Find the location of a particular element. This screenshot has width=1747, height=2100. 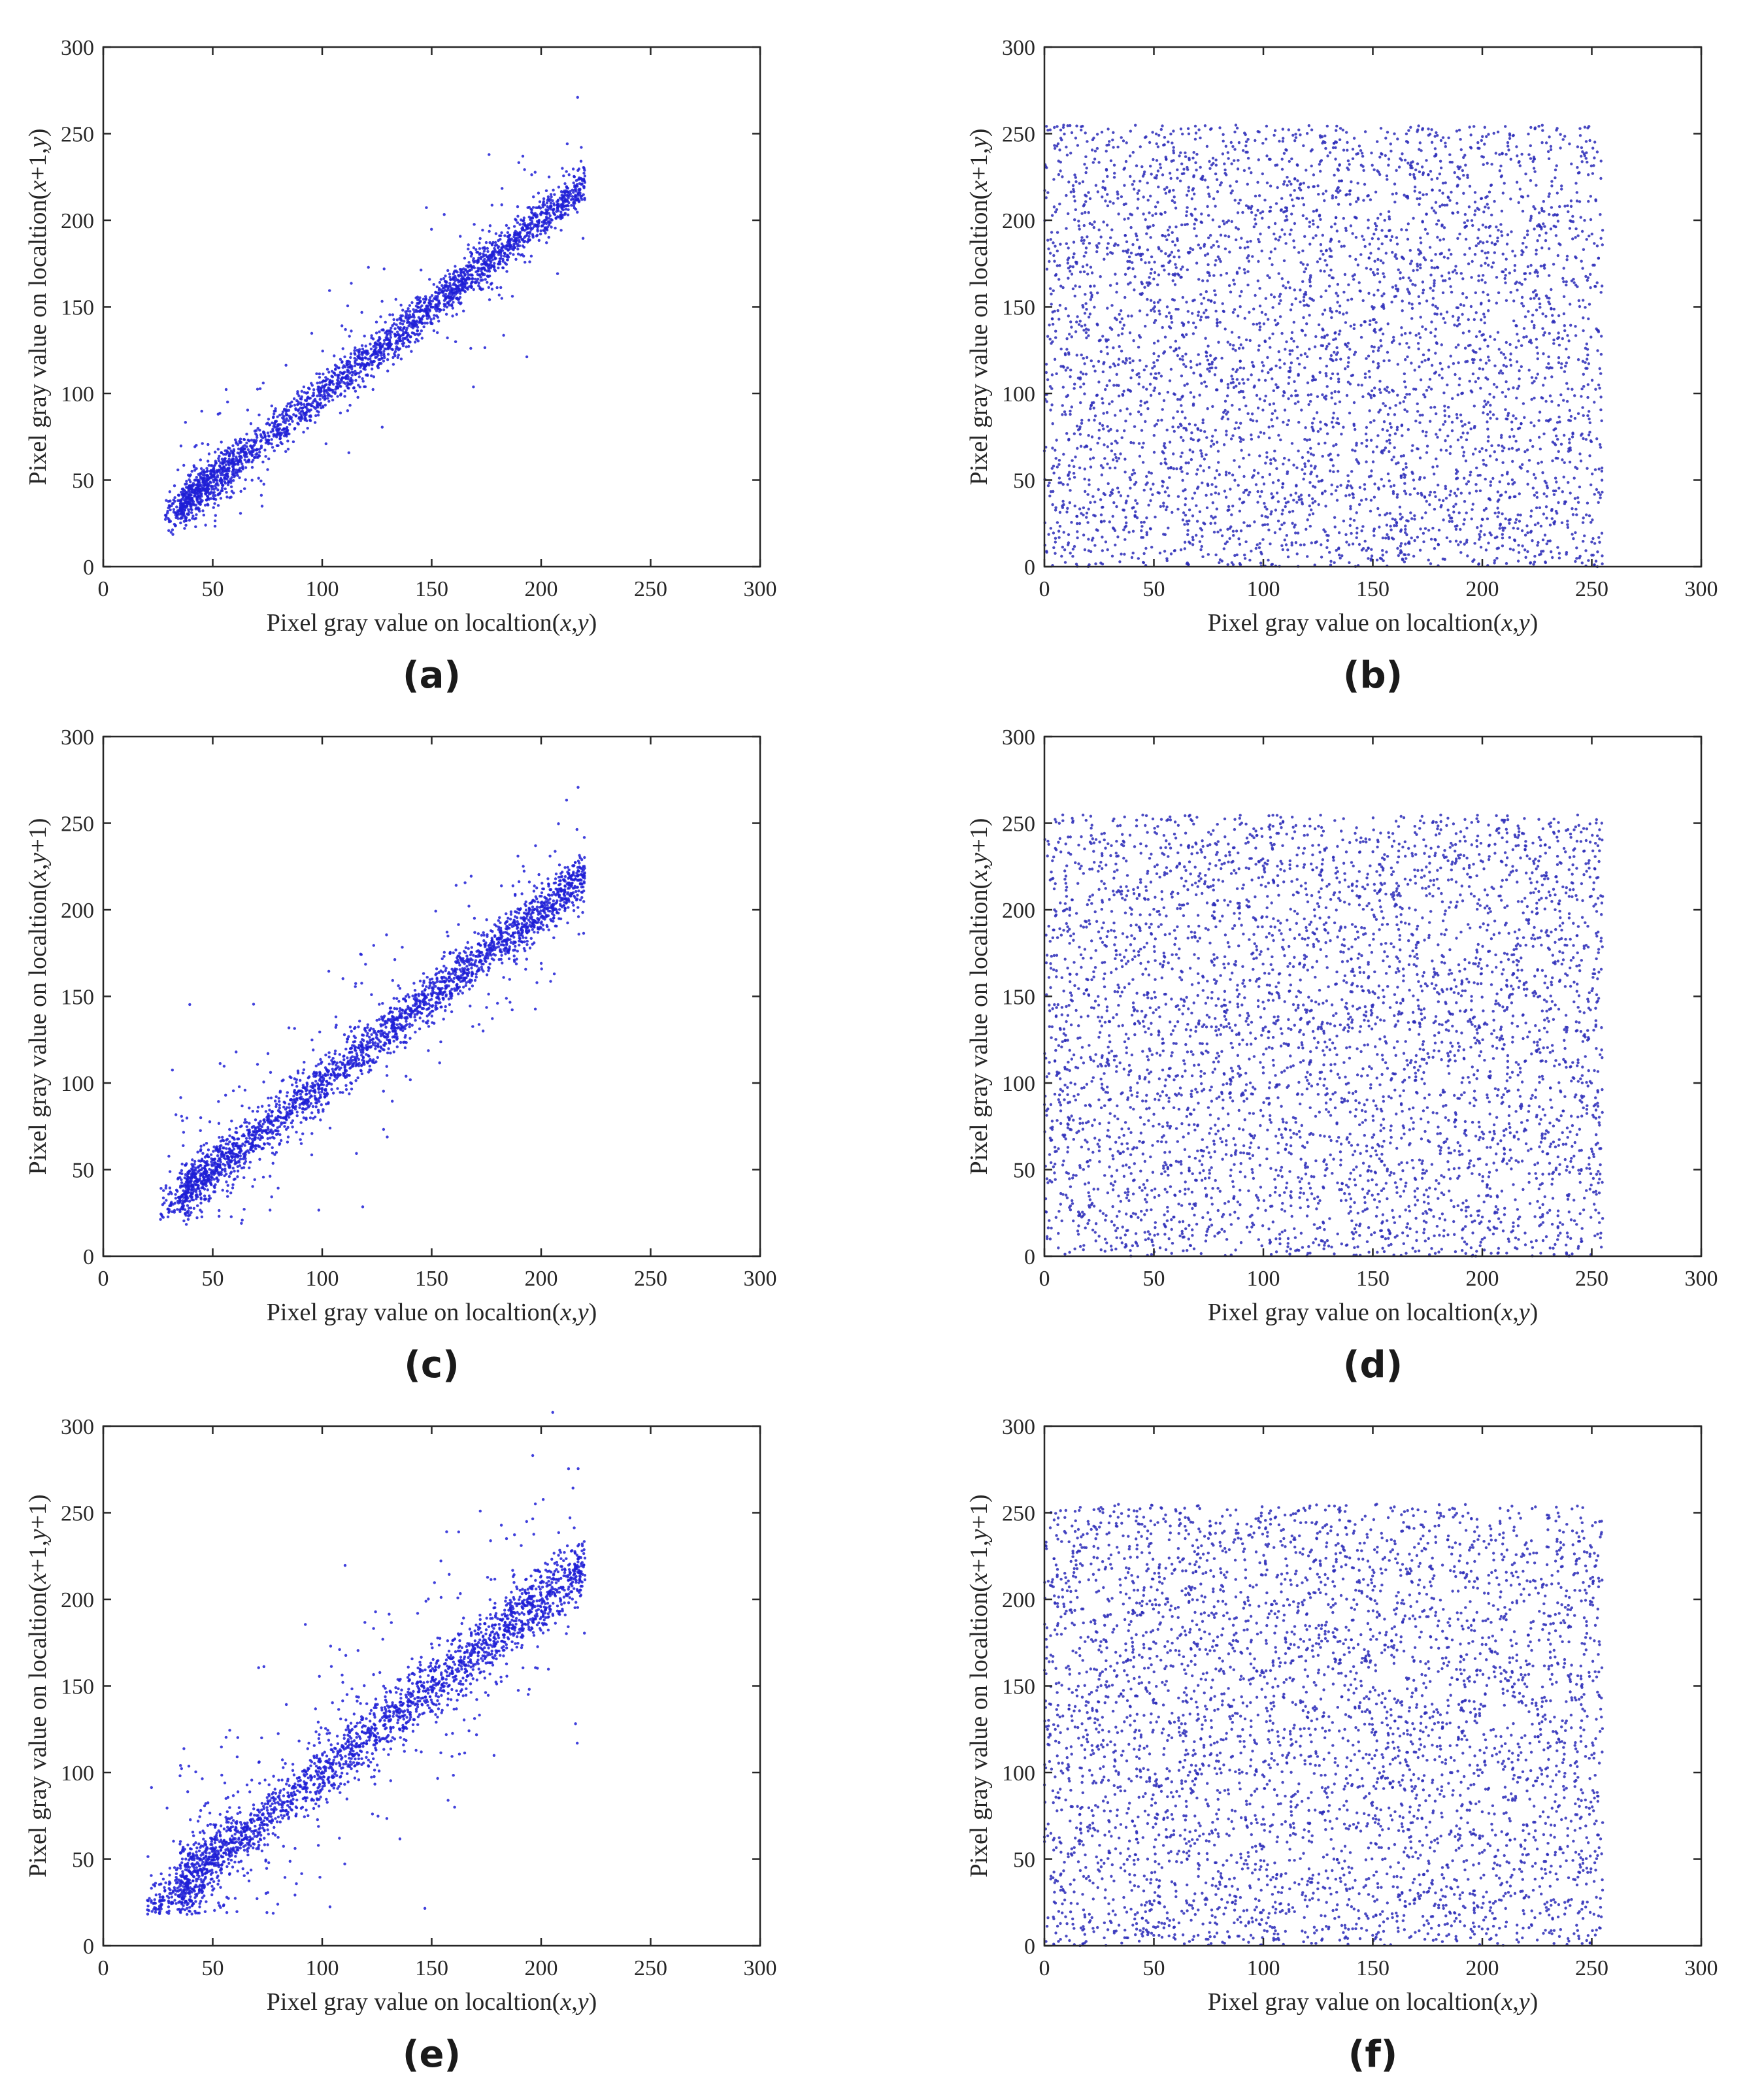

y-tick-label: 0 is located at coordinates (88, 568).